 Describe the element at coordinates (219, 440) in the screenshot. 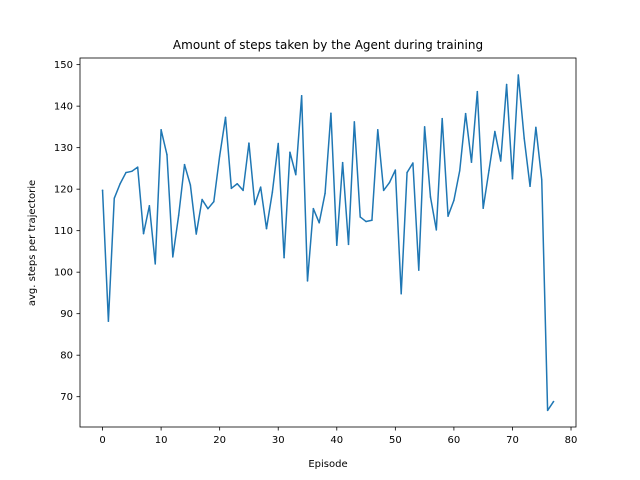

I see `x-tick-label: 20` at that location.